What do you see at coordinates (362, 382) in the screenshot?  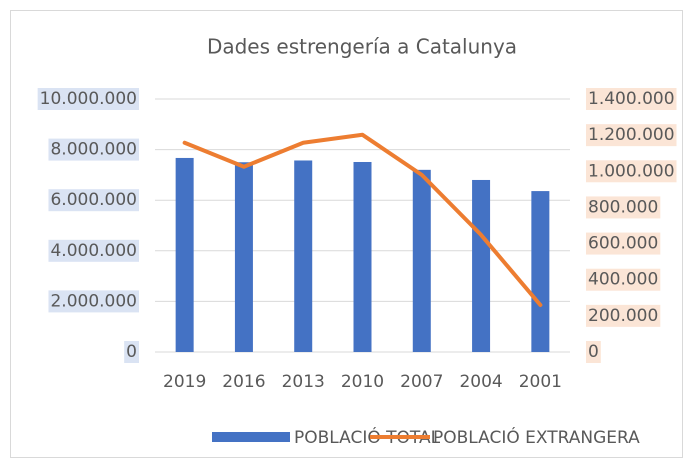 I see `x-tick-label: 2010` at bounding box center [362, 382].